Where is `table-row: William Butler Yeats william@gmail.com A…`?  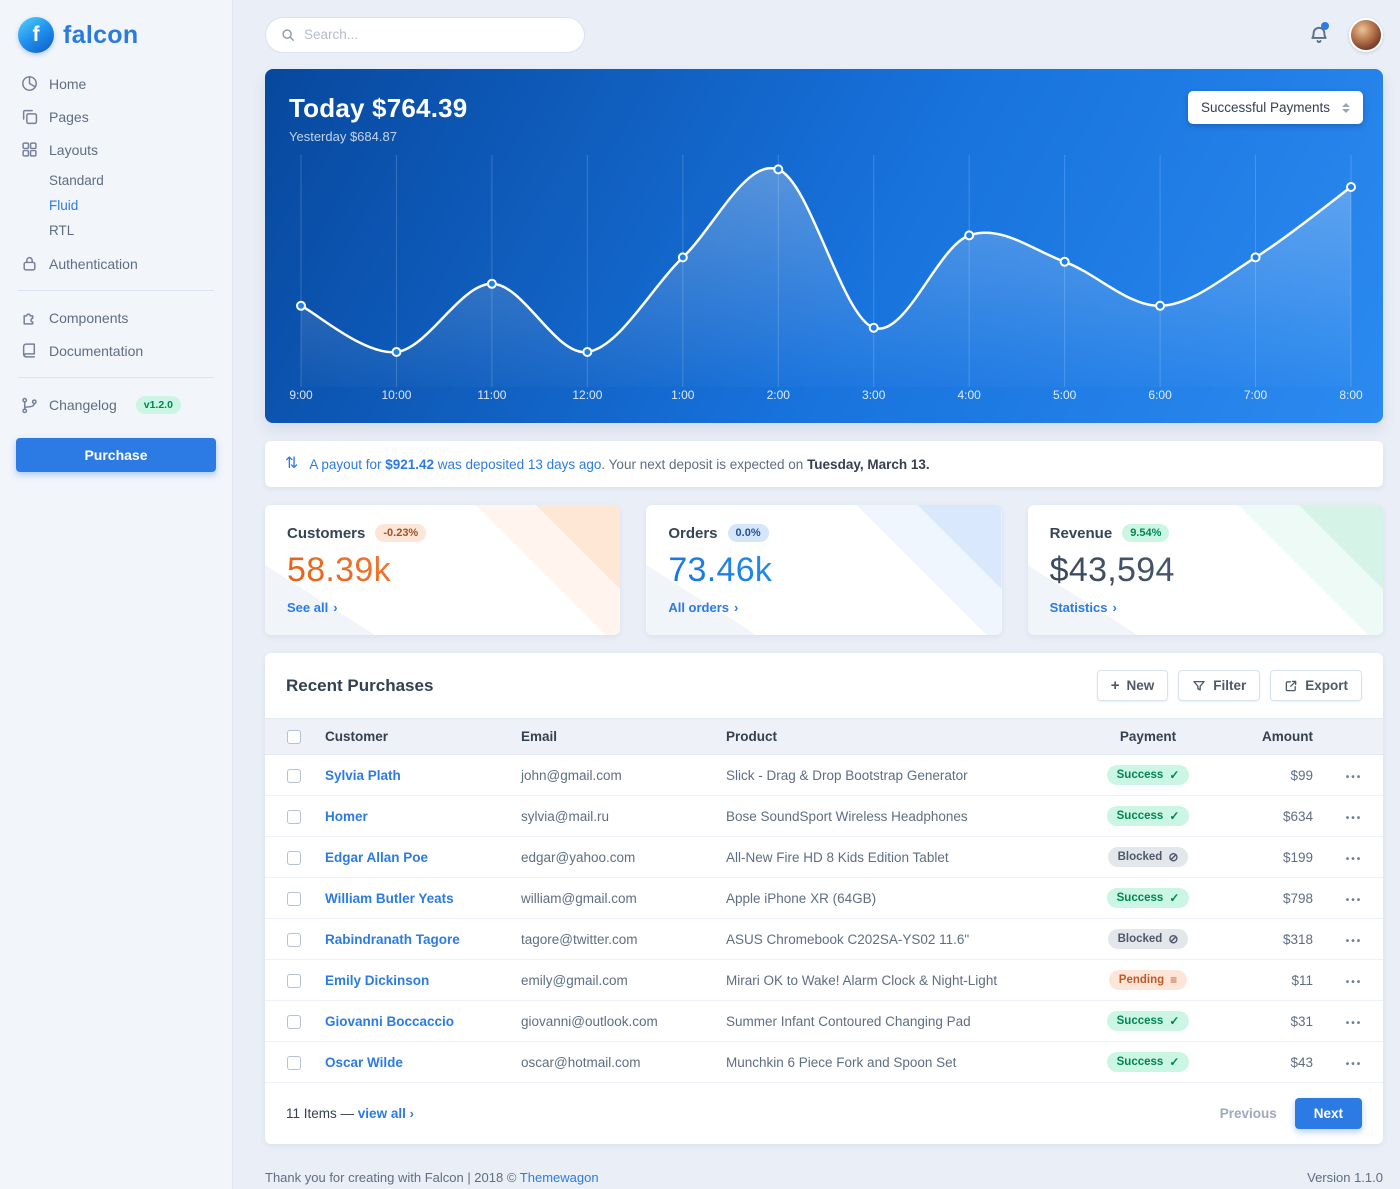
table-row: William Butler Yeats william@gmail.com A… is located at coordinates (824, 898).